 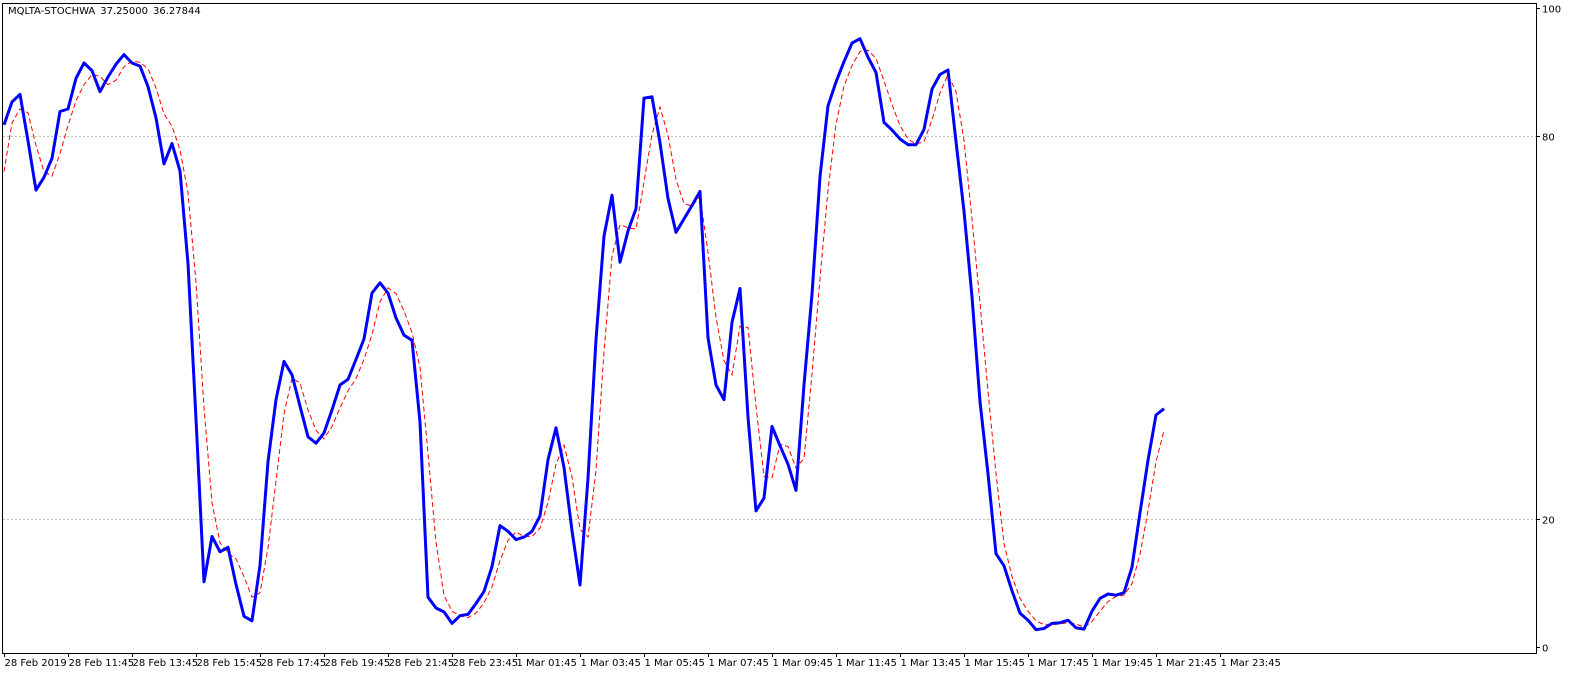 I want to click on y-tick-label: 80, so click(x=1548, y=138).